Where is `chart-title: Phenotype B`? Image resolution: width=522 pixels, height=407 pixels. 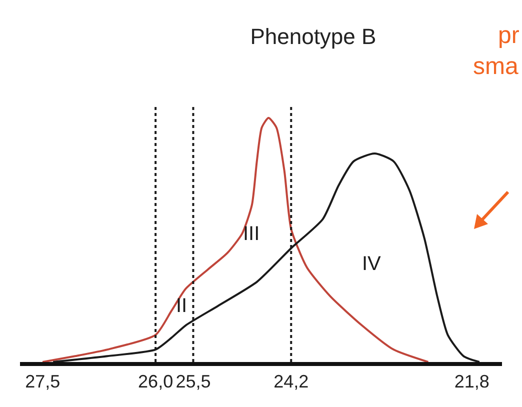
chart-title: Phenotype B is located at coordinates (313, 36).